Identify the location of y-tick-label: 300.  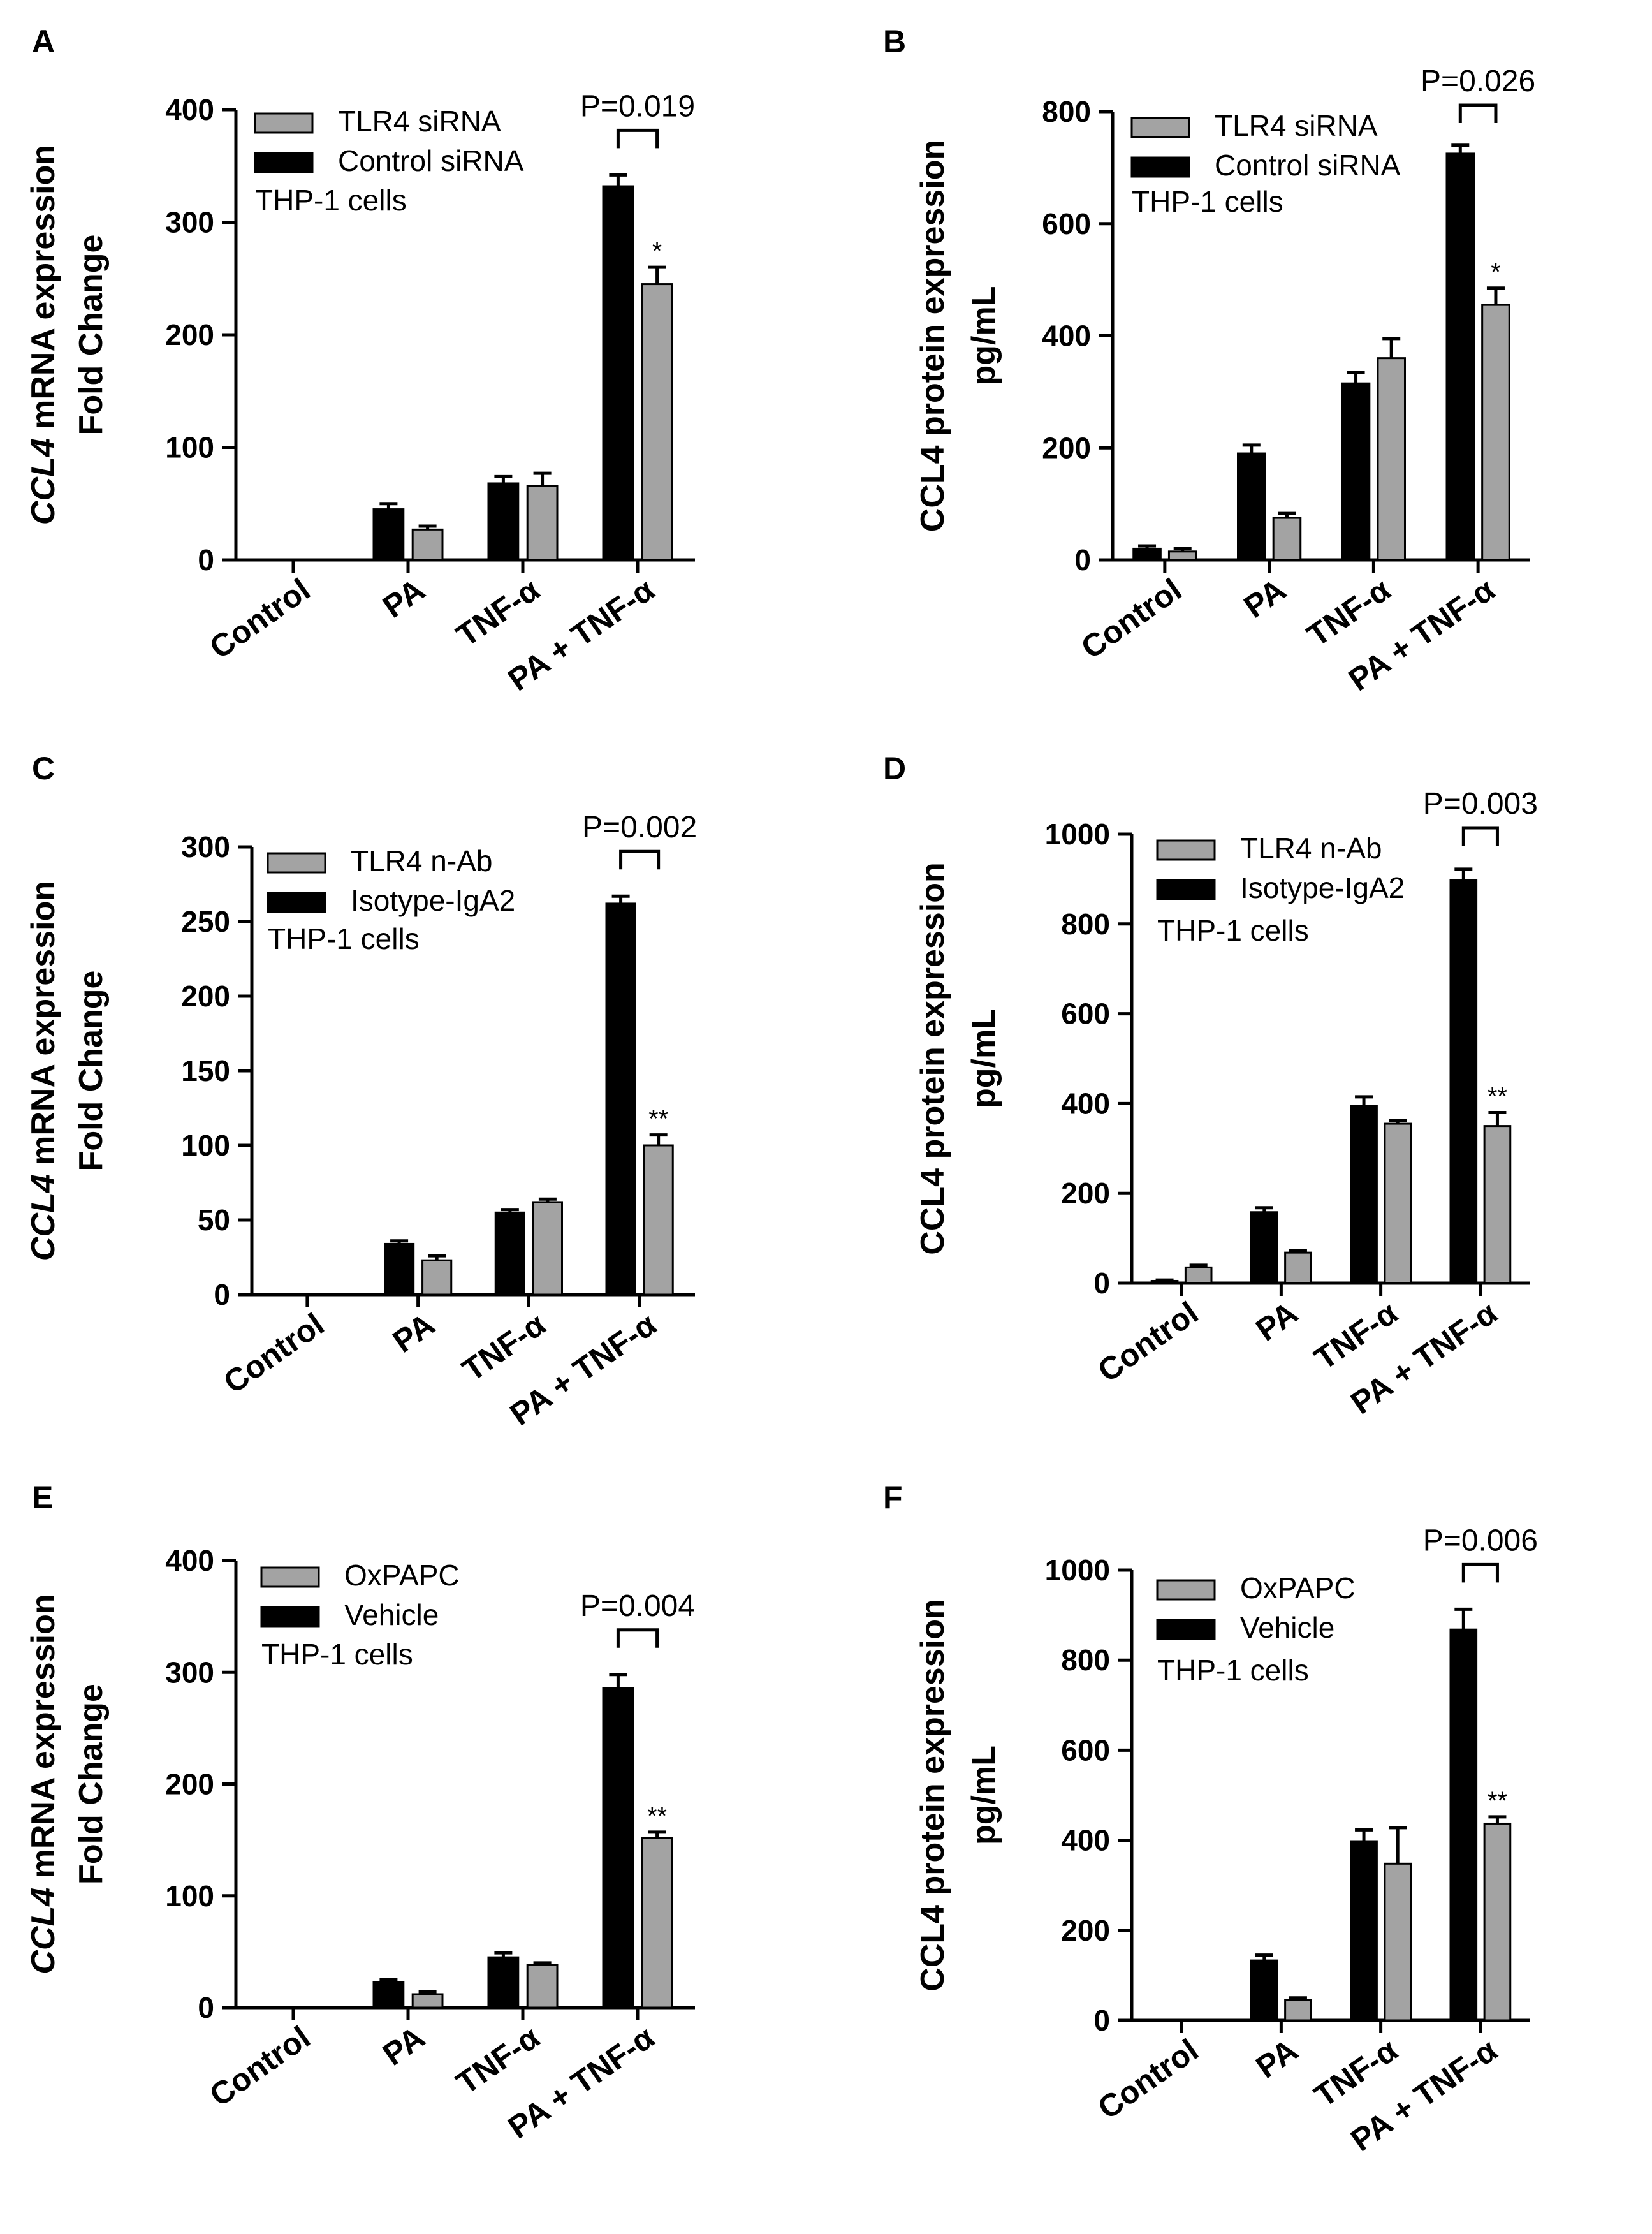
(190, 223).